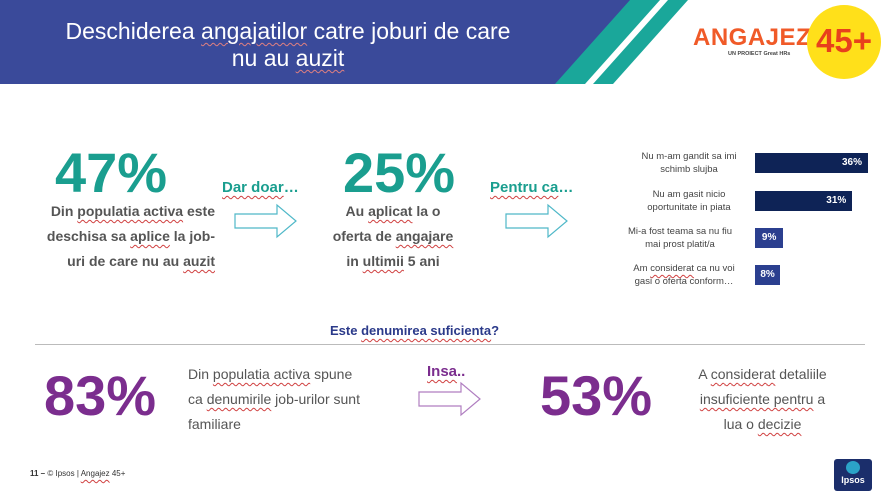 The height and width of the screenshot is (495, 887). What do you see at coordinates (769, 238) in the screenshot?
I see `bar: 9%` at bounding box center [769, 238].